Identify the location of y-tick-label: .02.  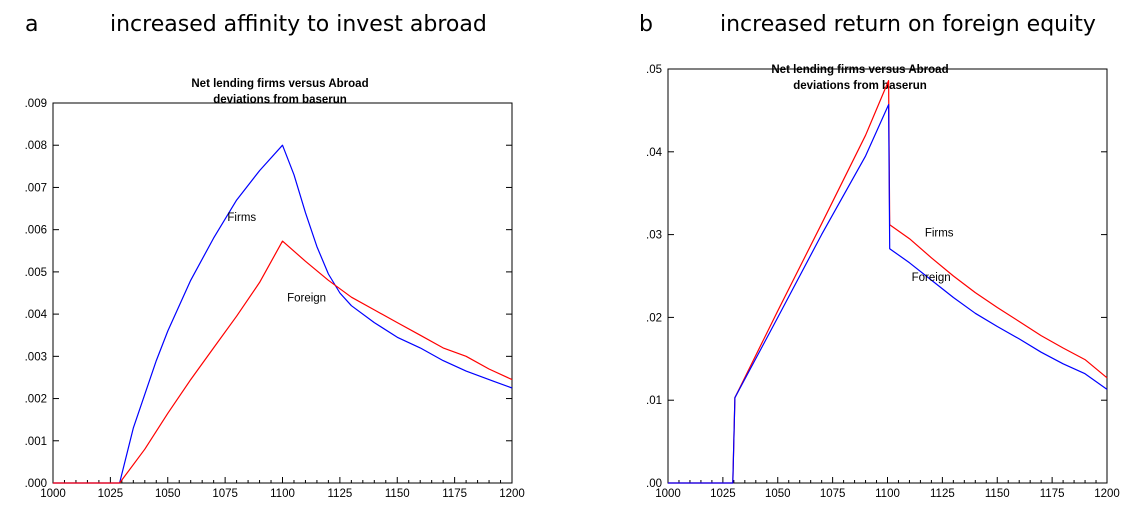
(654, 318).